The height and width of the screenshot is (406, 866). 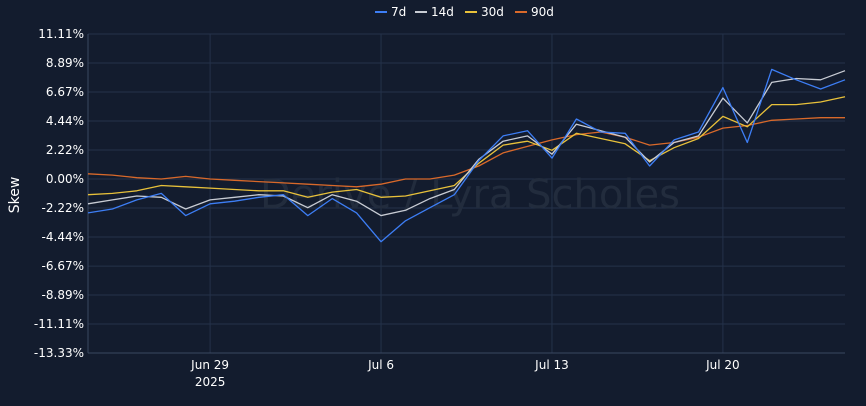 What do you see at coordinates (65, 92) in the screenshot?
I see `y-tick-label: 6.67%` at bounding box center [65, 92].